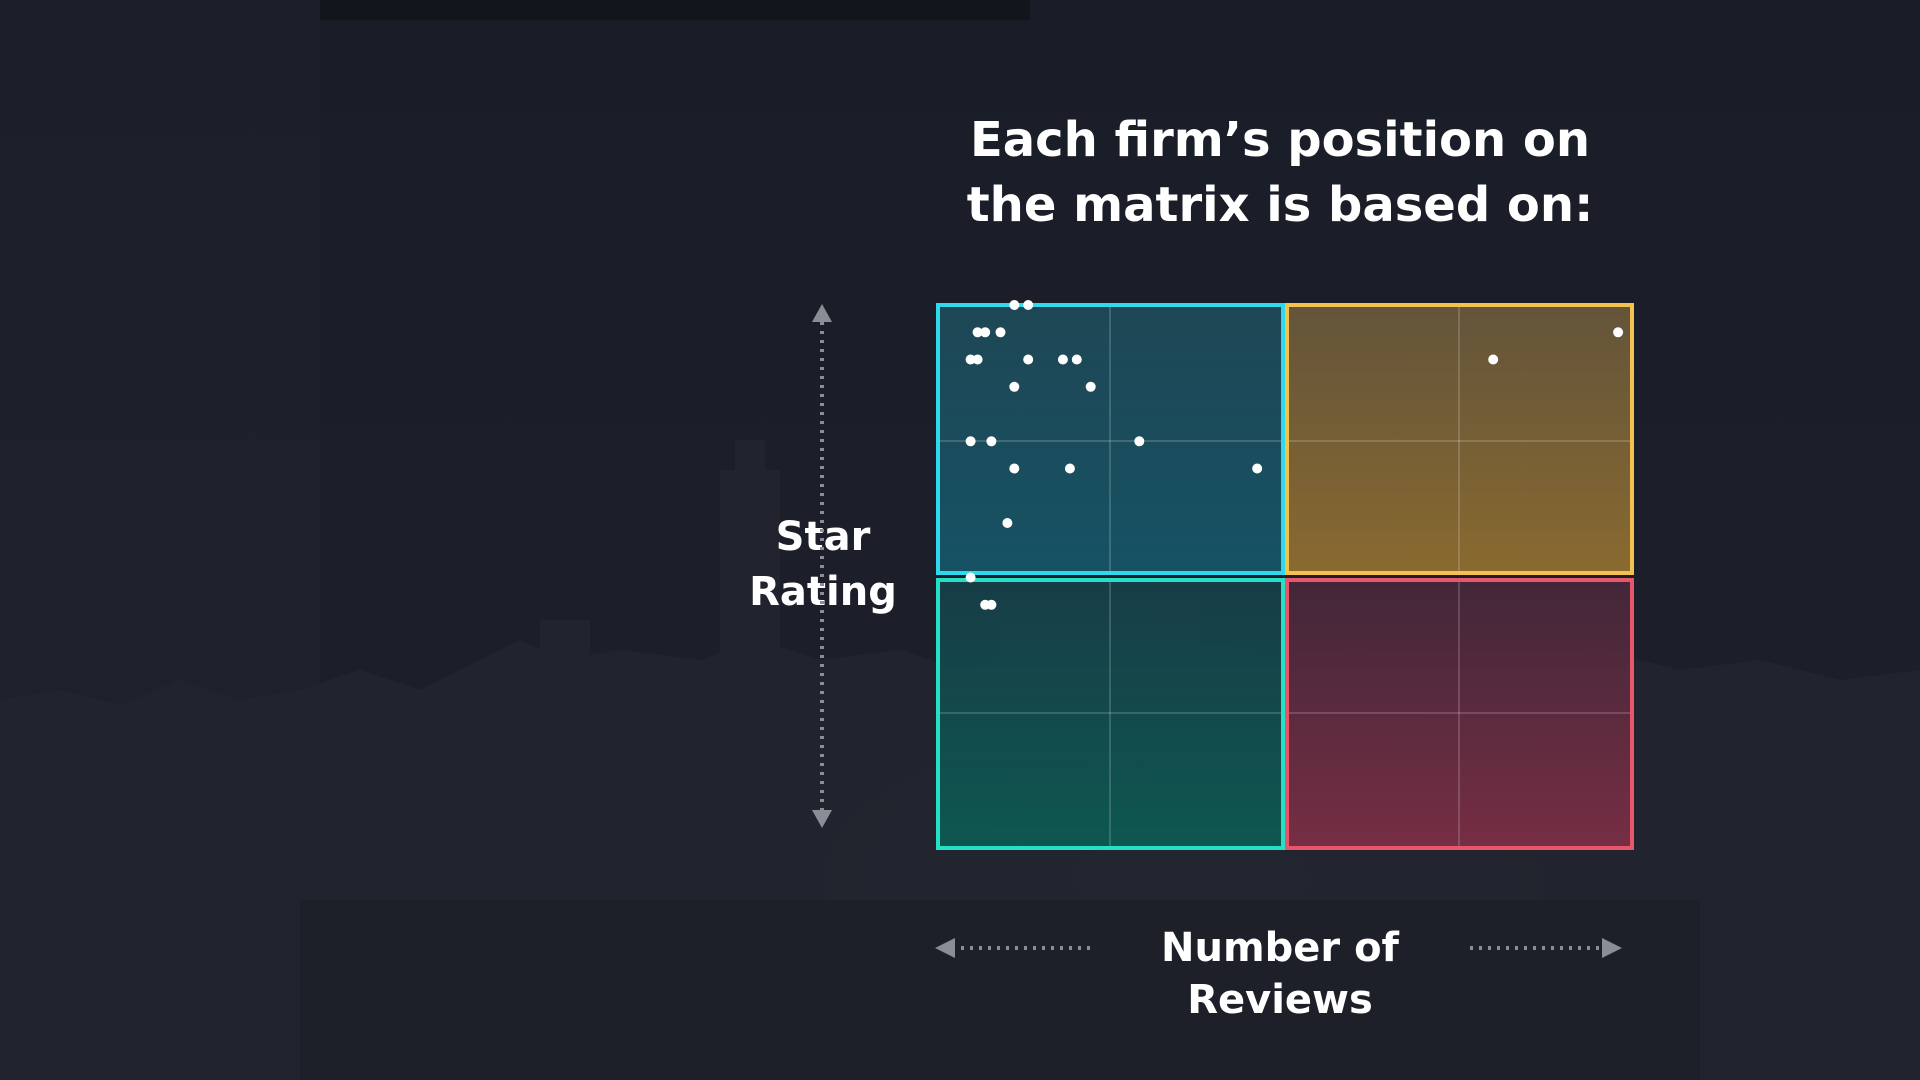 Image resolution: width=1920 pixels, height=1080 pixels. What do you see at coordinates (675, 10) in the screenshot?
I see `top-bar` at bounding box center [675, 10].